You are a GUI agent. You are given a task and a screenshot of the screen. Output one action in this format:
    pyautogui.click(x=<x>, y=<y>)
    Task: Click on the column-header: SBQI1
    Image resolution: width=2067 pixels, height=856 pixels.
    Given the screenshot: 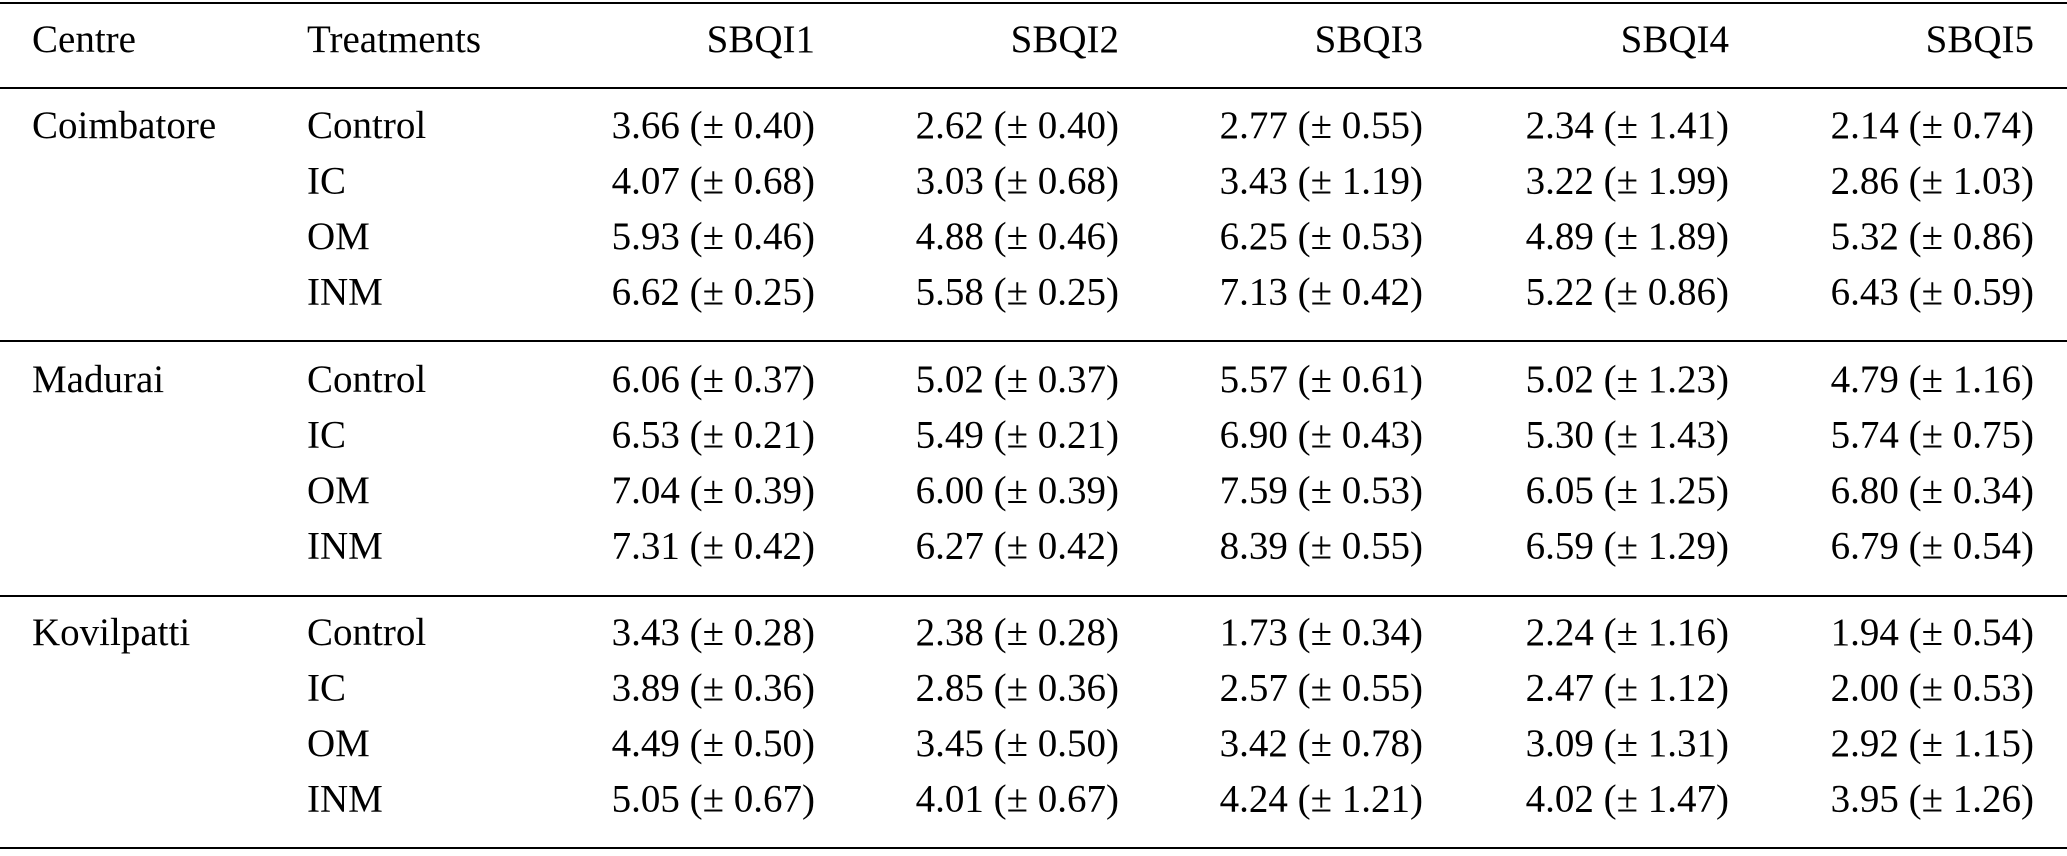 What is the action you would take?
    pyautogui.click(x=761, y=39)
    